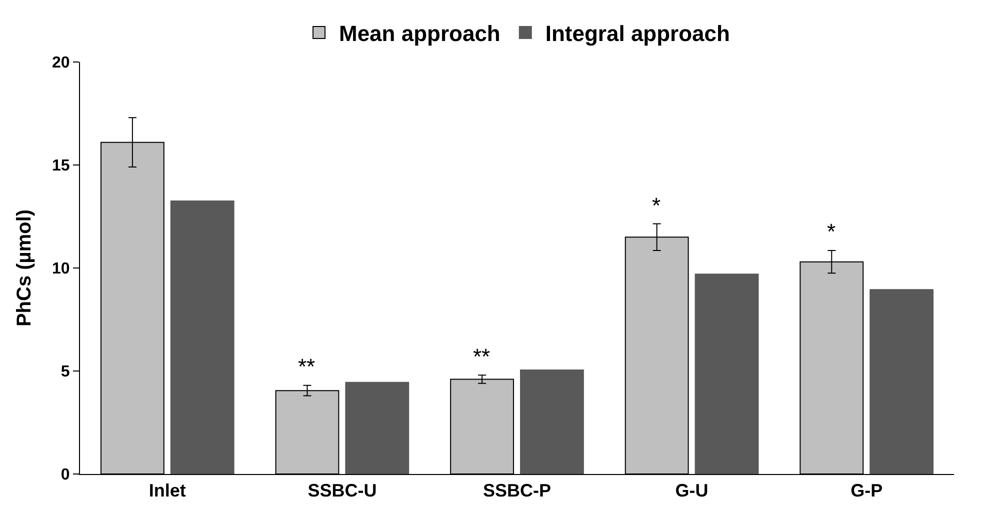 This screenshot has width=994, height=514. What do you see at coordinates (25, 268) in the screenshot?
I see `y-axis-title: PhCs (µmol)` at bounding box center [25, 268].